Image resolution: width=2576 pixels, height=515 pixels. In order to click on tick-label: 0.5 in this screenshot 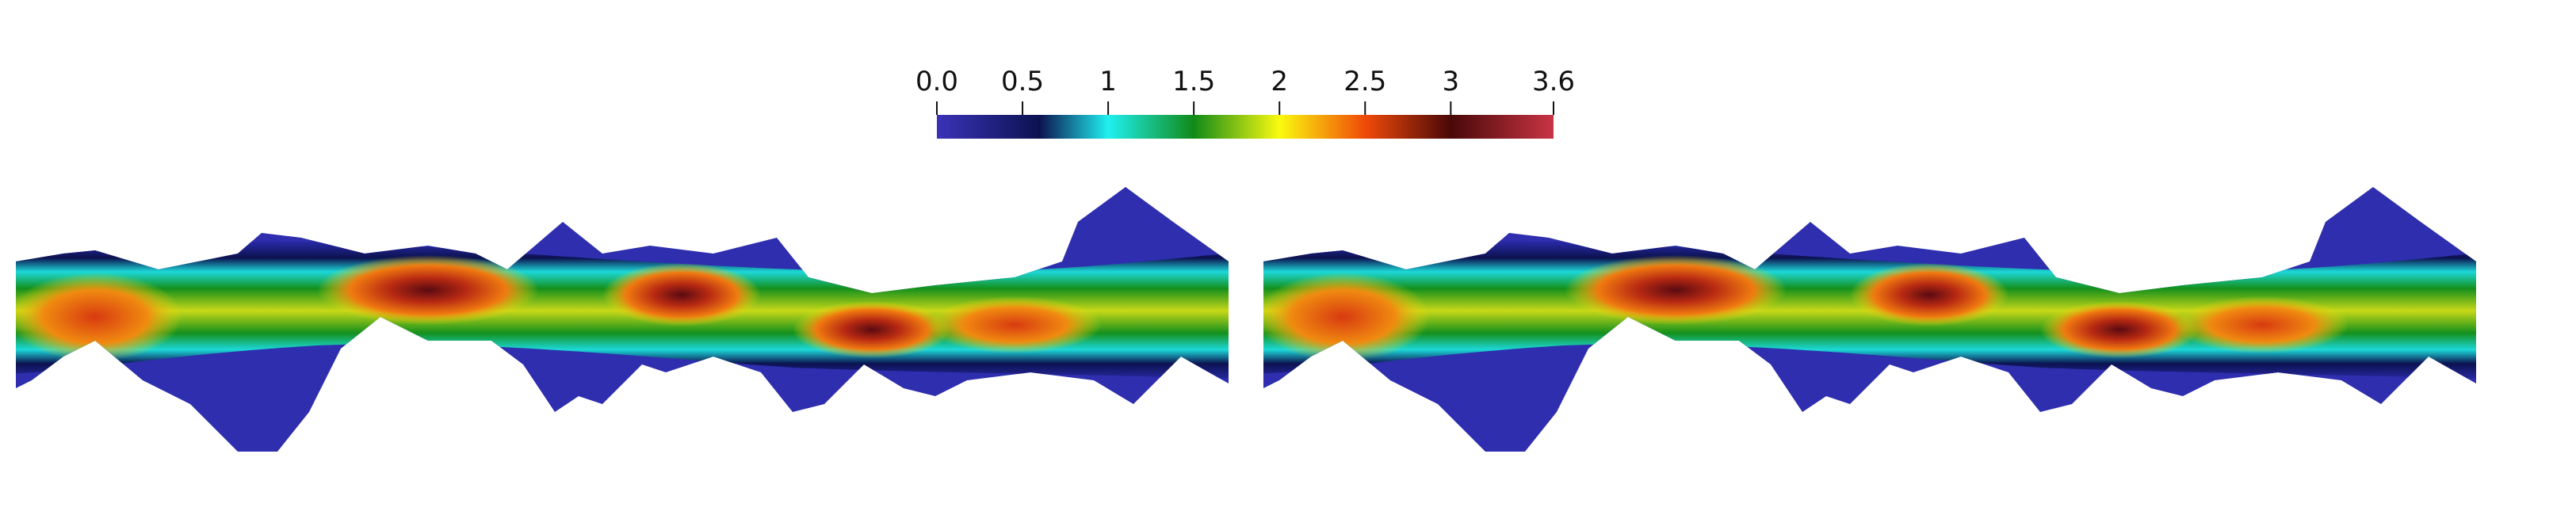, I will do `click(1022, 81)`.